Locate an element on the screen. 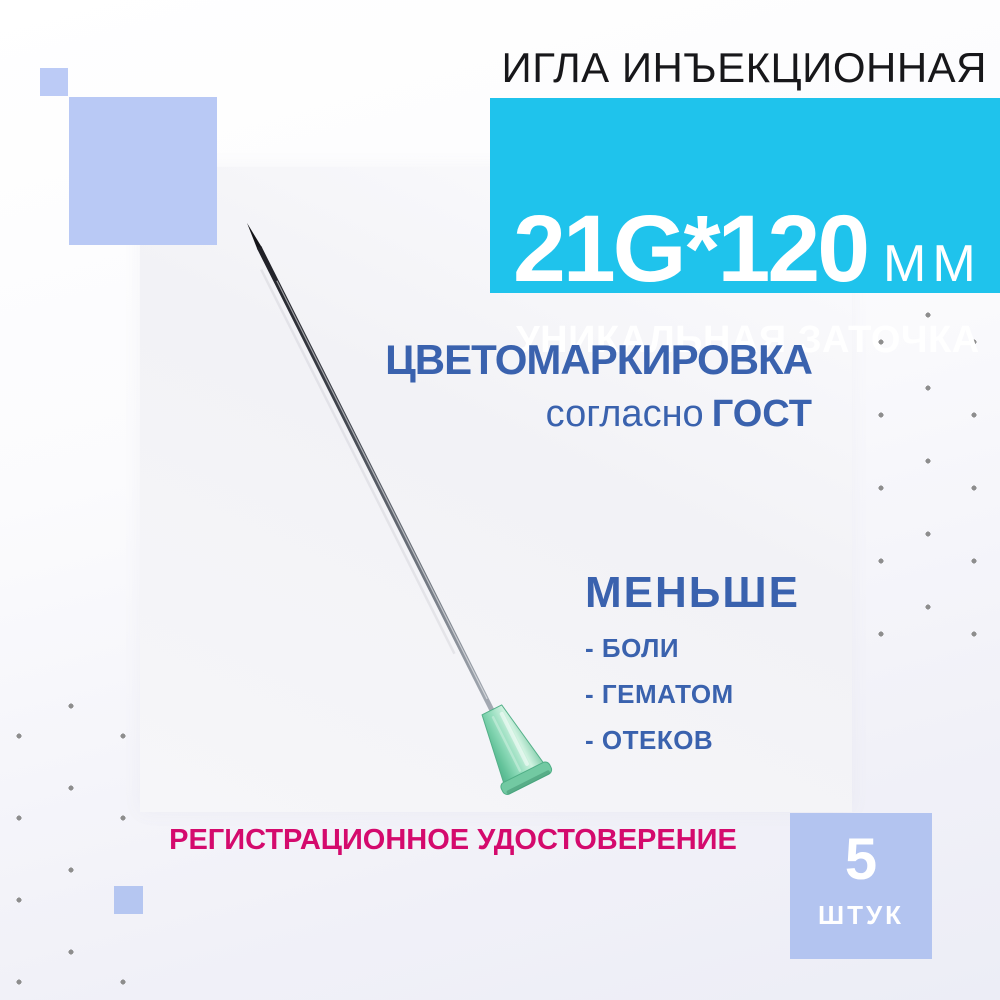  color-marking-note: согласно ГОСТ is located at coordinates (598, 414).